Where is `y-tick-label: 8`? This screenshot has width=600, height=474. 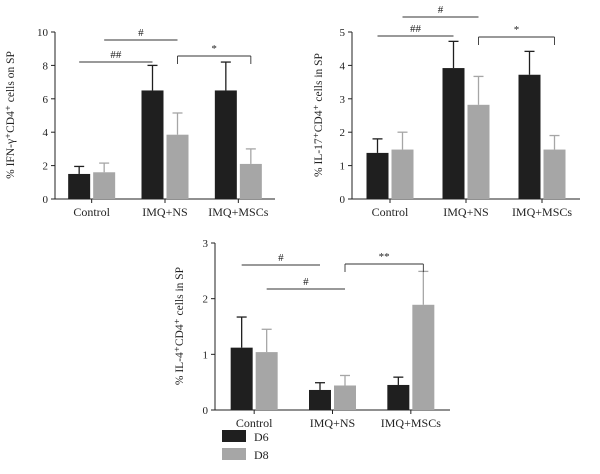 y-tick-label: 8 is located at coordinates (46, 66).